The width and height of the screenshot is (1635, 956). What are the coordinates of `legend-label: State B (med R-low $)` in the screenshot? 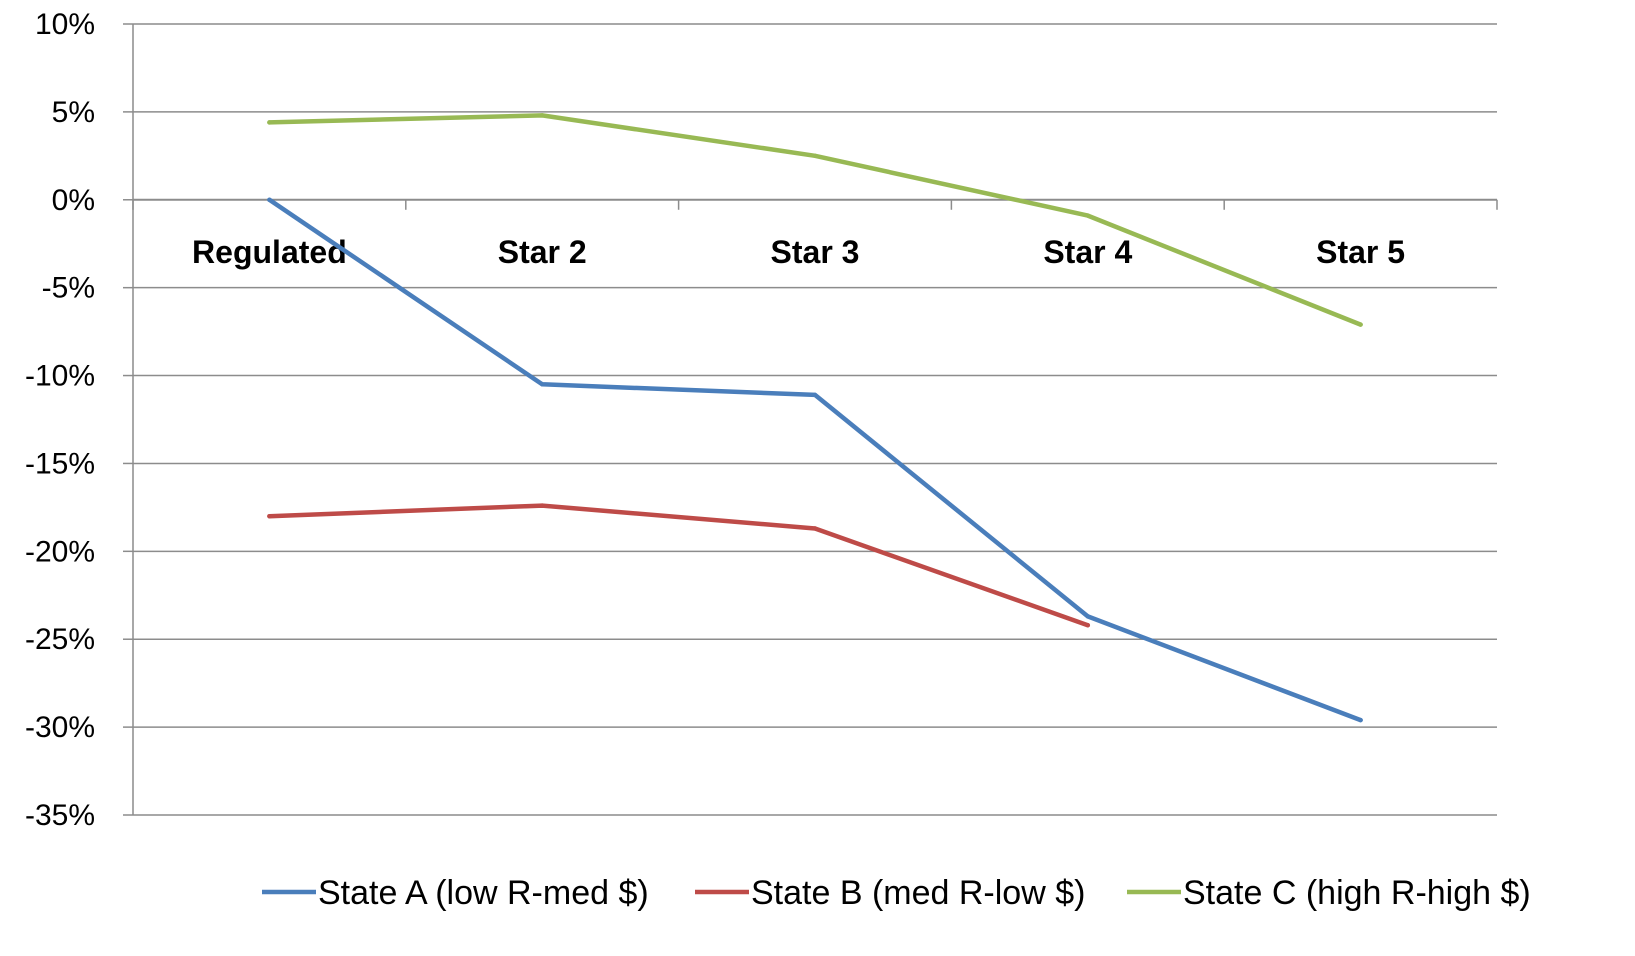 It's located at (918, 893).